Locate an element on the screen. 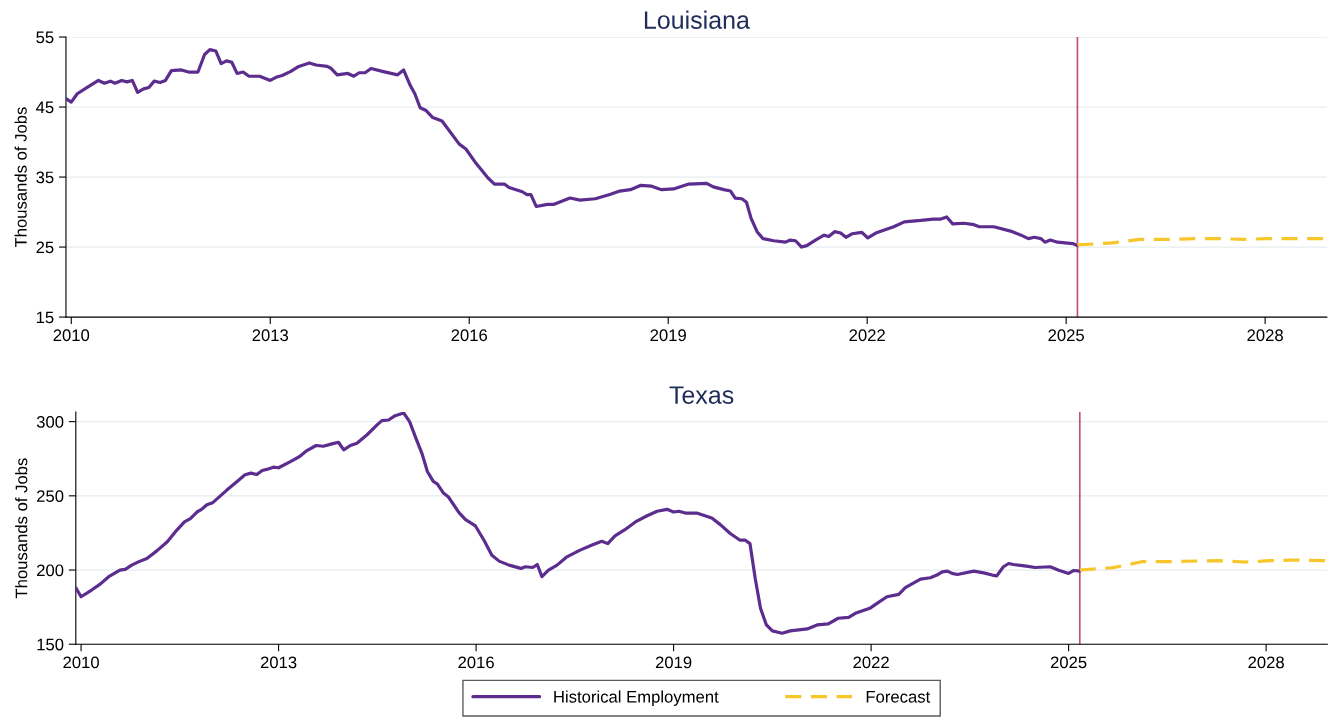  y-tick-label: 150 is located at coordinates (50, 644).